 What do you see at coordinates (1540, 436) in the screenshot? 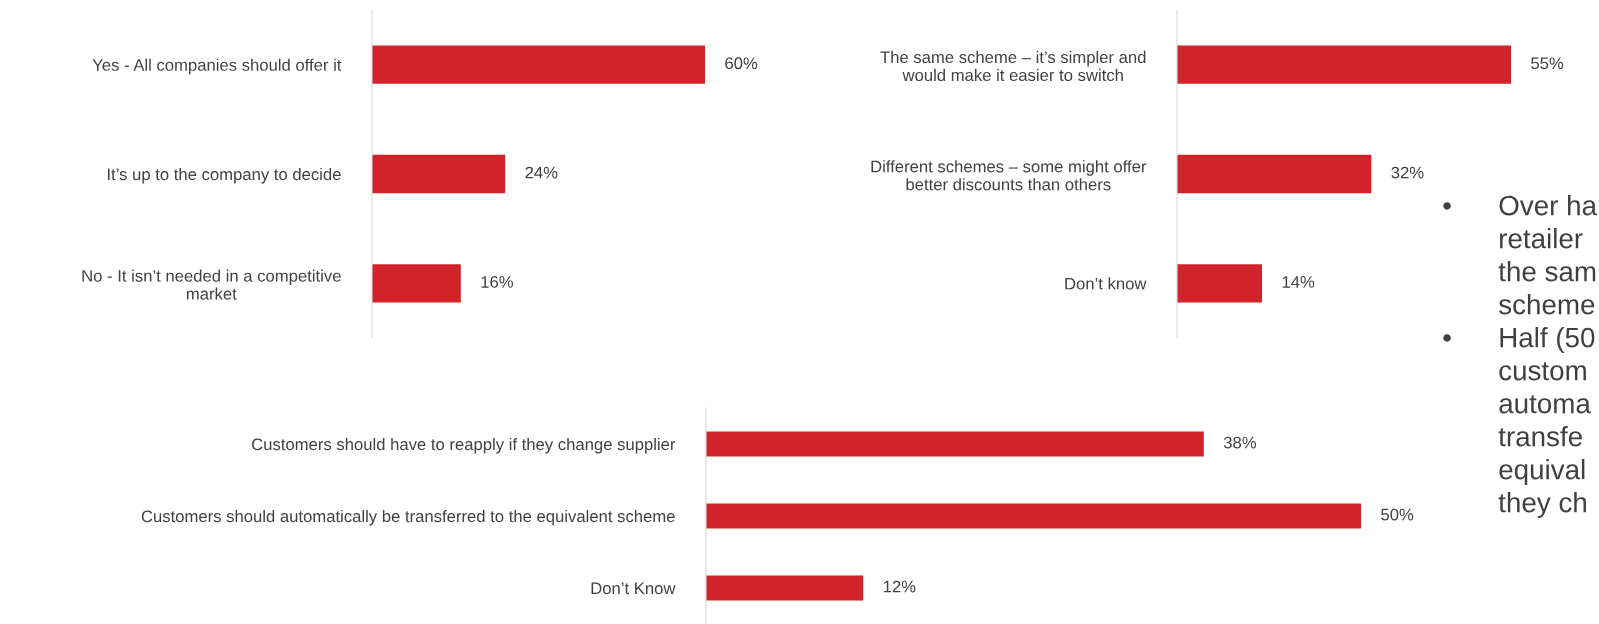
I see `text: transfe` at bounding box center [1540, 436].